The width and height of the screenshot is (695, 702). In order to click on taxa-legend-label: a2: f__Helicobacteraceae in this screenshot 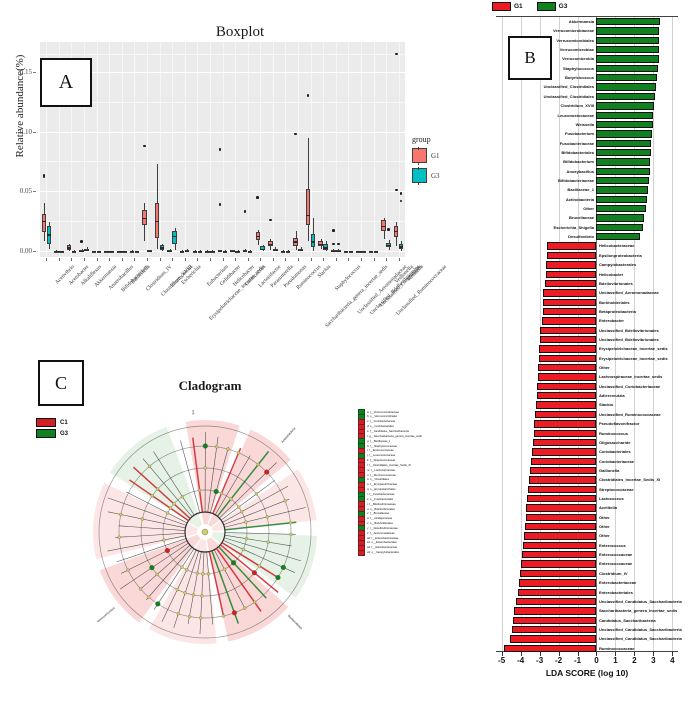, I will do `click(382, 548)`.